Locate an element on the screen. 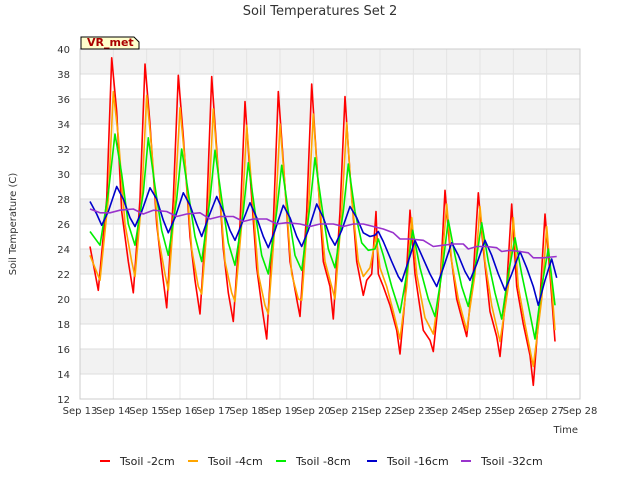 The height and width of the screenshot is (480, 640). station-badge-box is located at coordinates (110, 43).